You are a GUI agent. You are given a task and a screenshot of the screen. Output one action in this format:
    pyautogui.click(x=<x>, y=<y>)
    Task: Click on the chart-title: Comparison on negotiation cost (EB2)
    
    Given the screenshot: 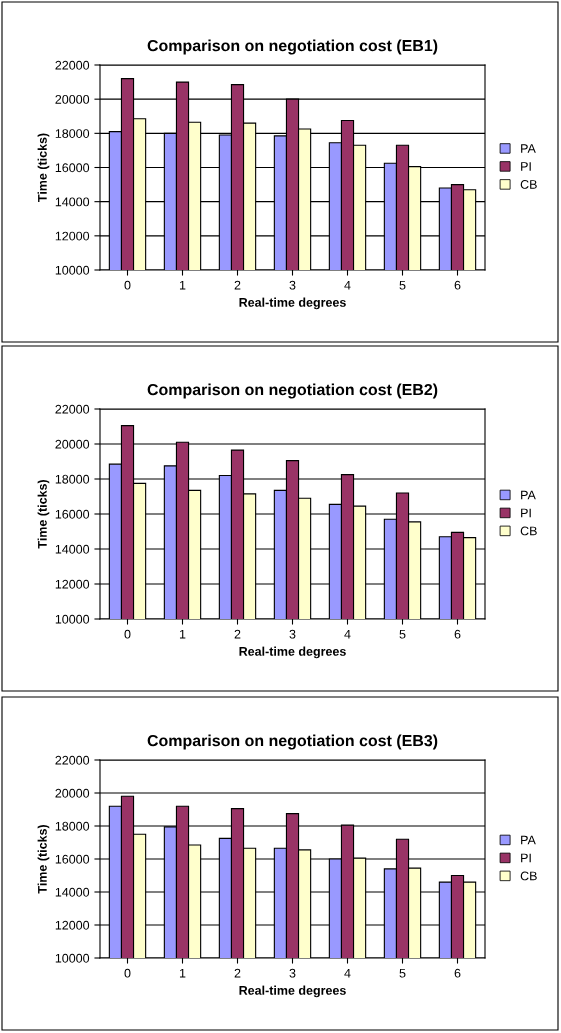 What is the action you would take?
    pyautogui.click(x=292, y=391)
    